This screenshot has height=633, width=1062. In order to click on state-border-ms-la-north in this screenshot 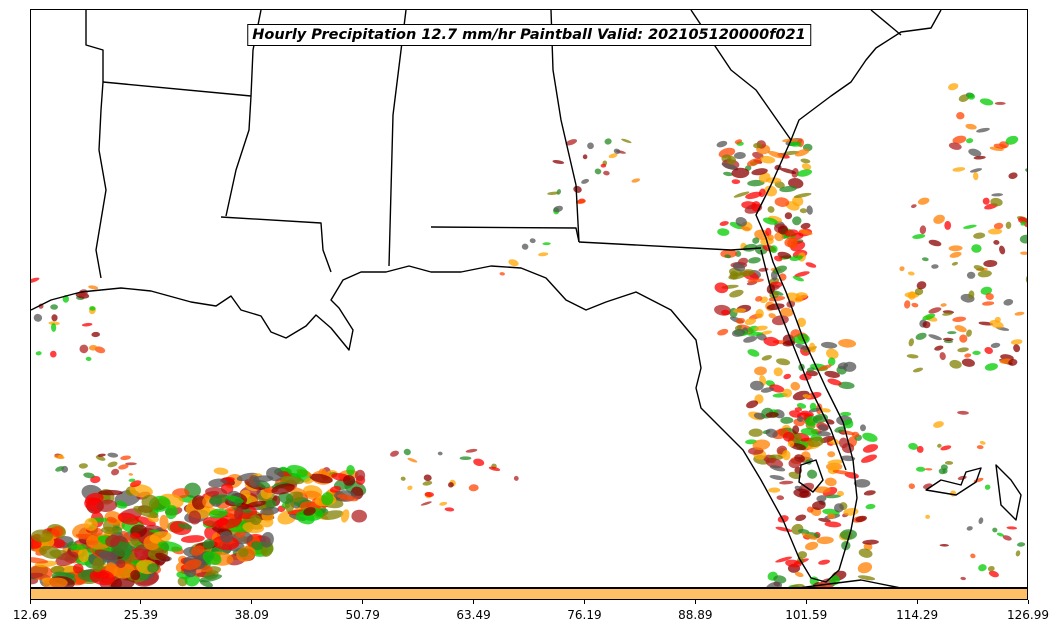, I will do `click(177, 89)`.